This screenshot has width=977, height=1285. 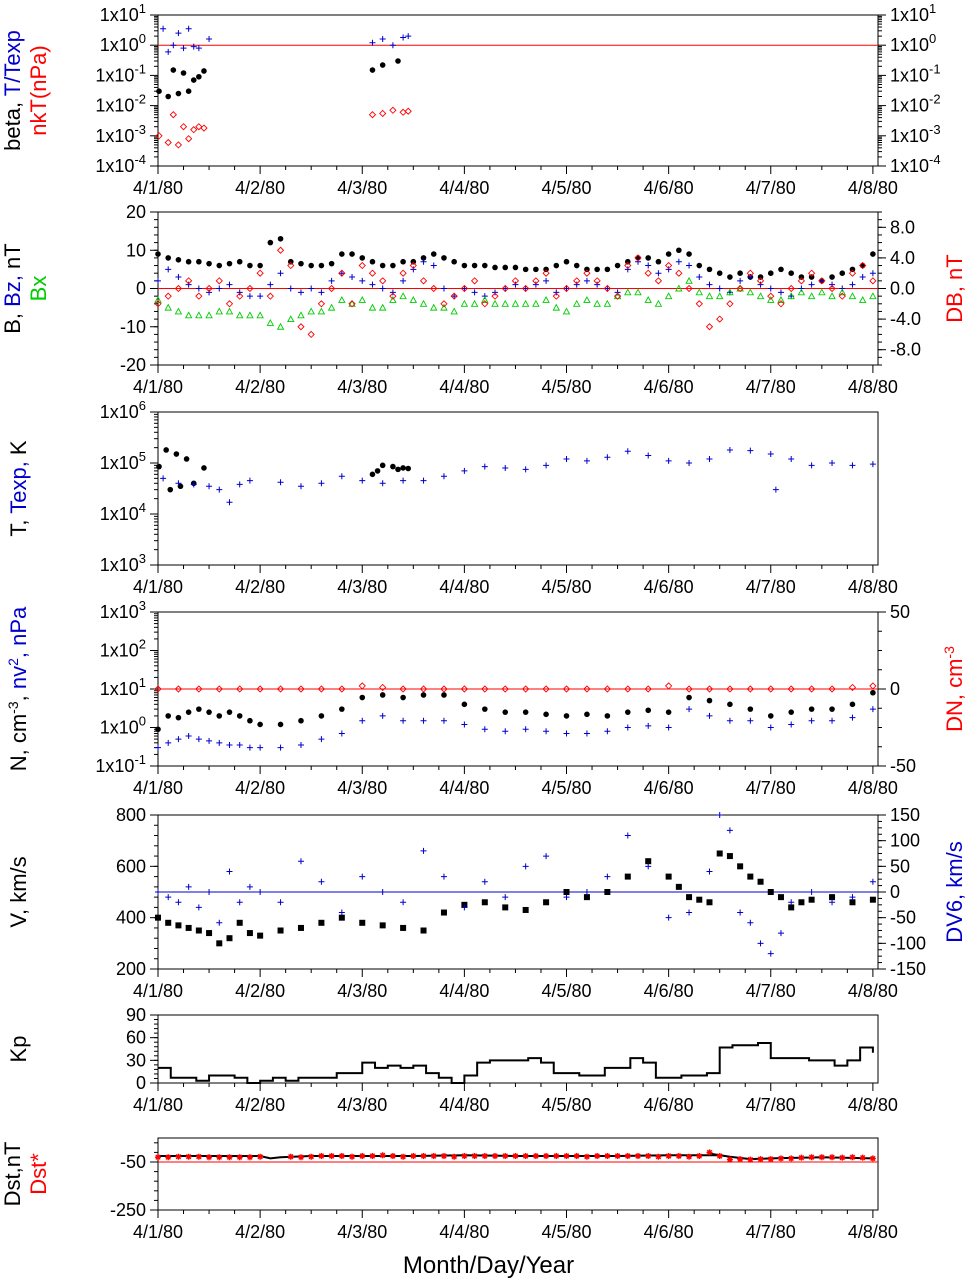 I want to click on panel-4-right-tick-label: 0, so click(x=895, y=689).